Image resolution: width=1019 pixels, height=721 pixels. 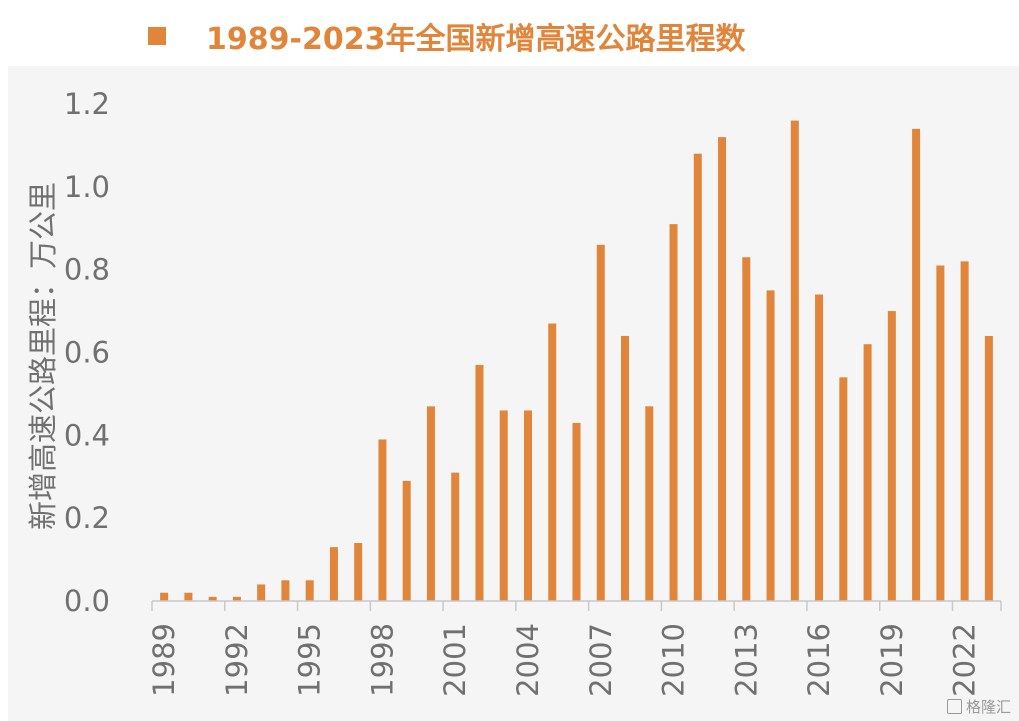 I want to click on bar-2004, so click(x=527, y=505).